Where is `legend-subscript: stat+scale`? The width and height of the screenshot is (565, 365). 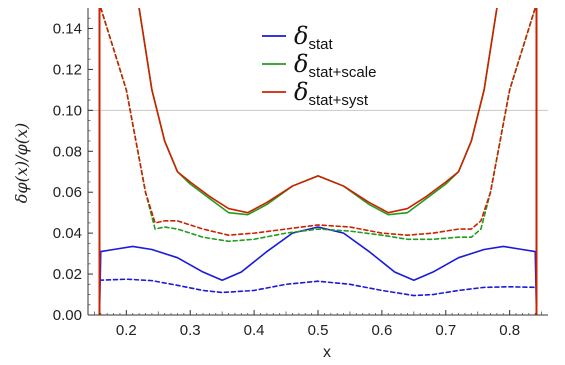 legend-subscript: stat+scale is located at coordinates (342, 72).